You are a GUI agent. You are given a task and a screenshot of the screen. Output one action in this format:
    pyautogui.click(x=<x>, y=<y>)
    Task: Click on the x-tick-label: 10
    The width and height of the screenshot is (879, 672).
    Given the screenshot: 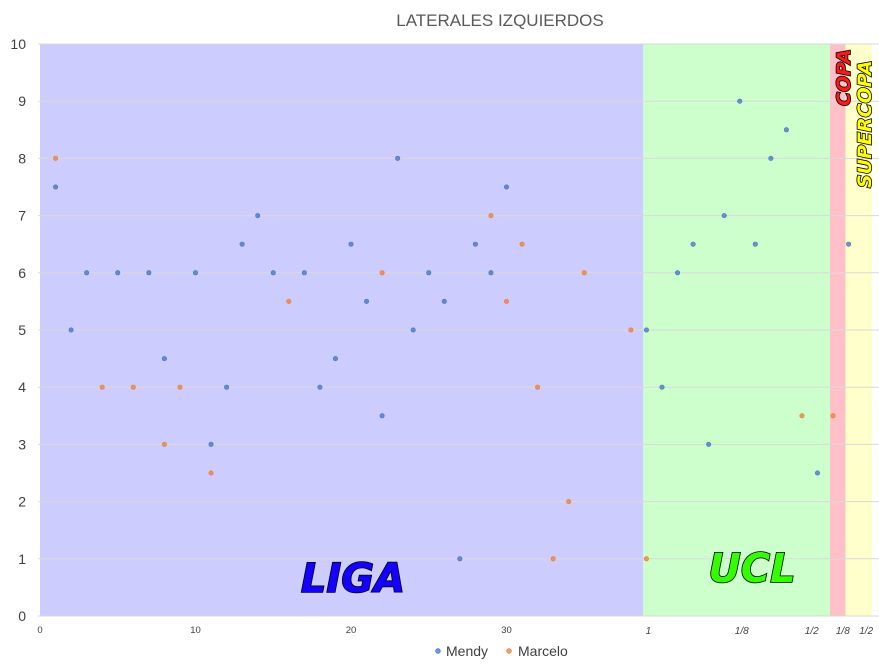 What is the action you would take?
    pyautogui.click(x=195, y=630)
    